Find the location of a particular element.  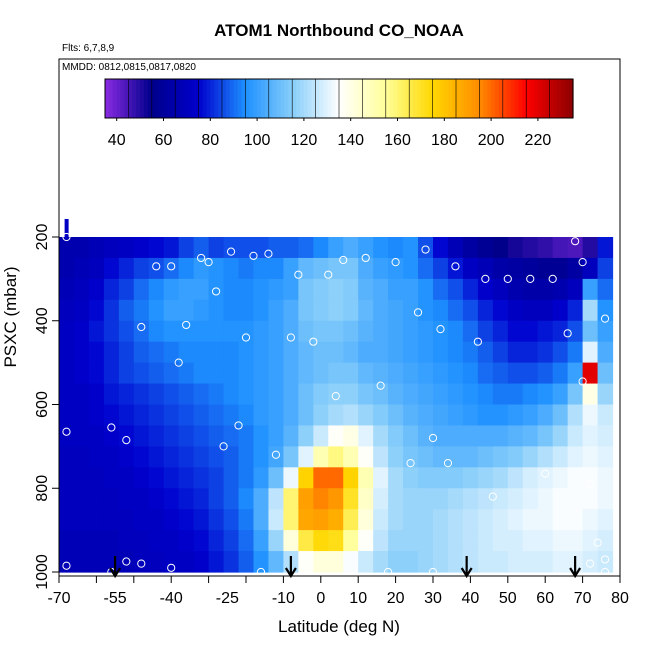

colorbar-tick-label: 160 is located at coordinates (397, 140).